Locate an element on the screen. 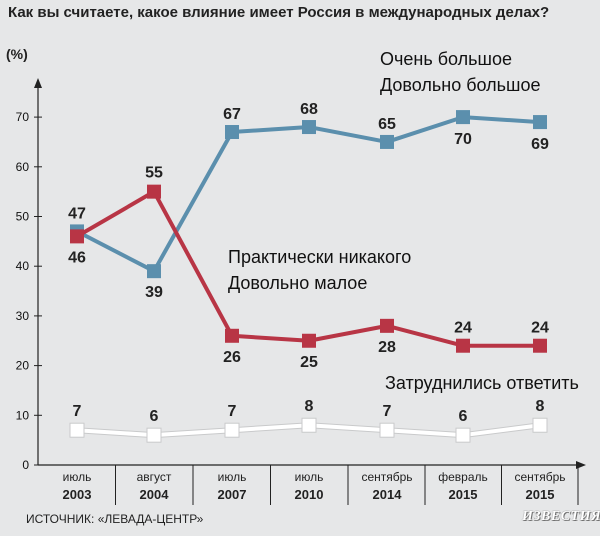  y-axis-unit: (%) is located at coordinates (17, 54).